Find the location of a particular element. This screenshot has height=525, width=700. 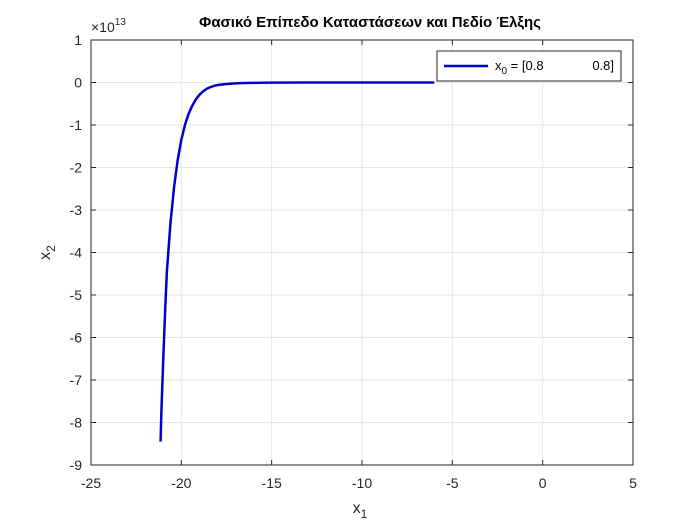

x-tick-label: -20 is located at coordinates (181, 483).